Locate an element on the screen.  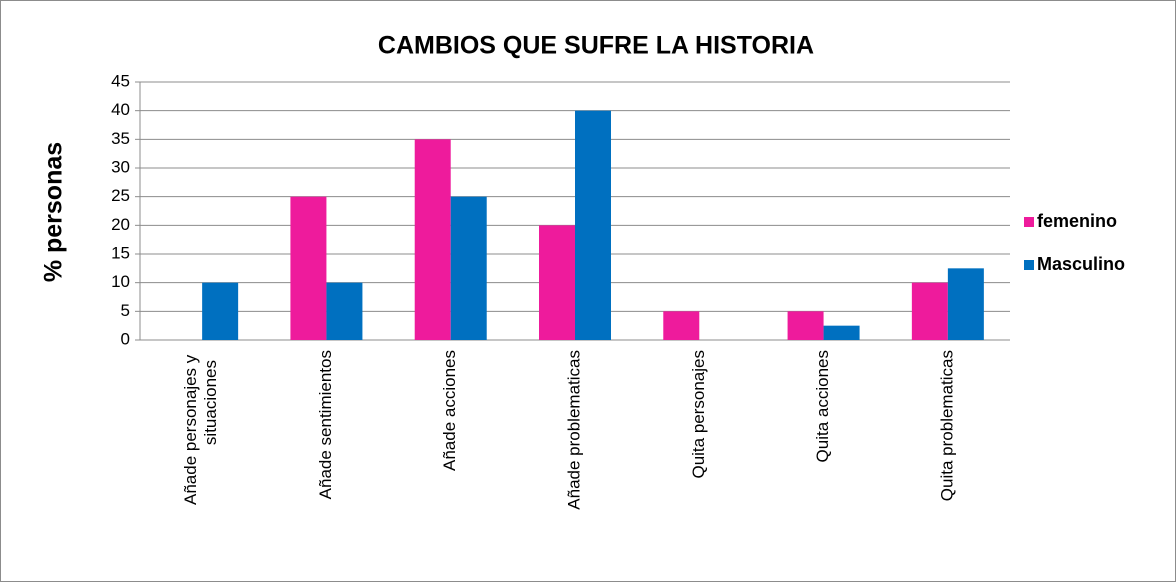
x-tick-label: Añade problematicas is located at coordinates (573, 430).